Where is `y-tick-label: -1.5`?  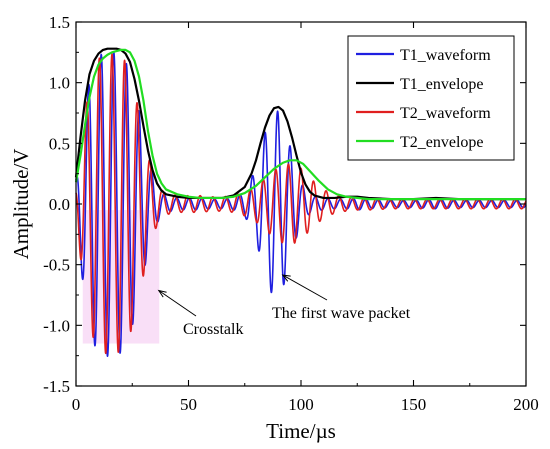 y-tick-label: -1.5 is located at coordinates (56, 386).